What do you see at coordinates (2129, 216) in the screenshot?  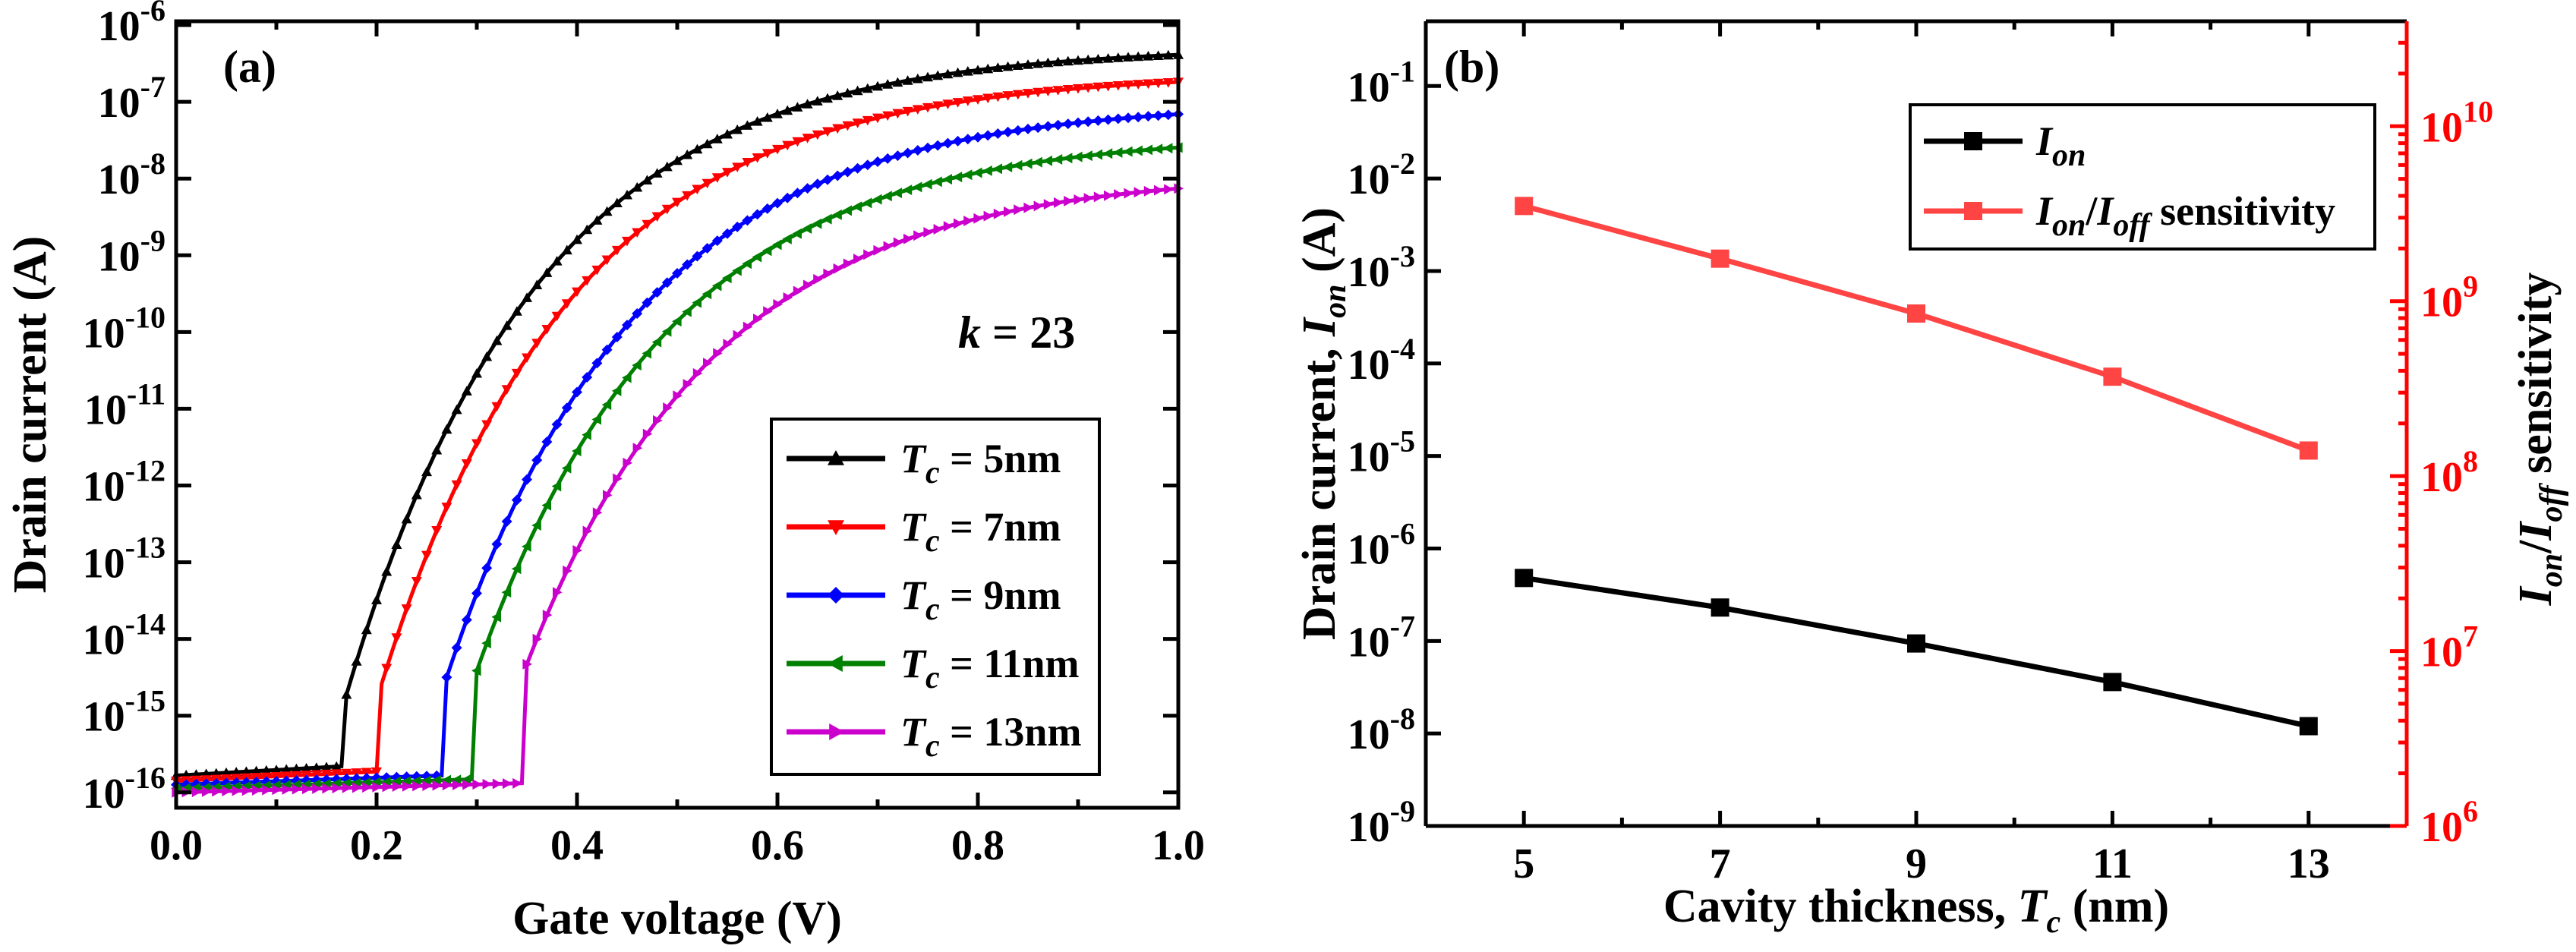 I see `legend-item: Ion/Ioff sensitivity` at bounding box center [2129, 216].